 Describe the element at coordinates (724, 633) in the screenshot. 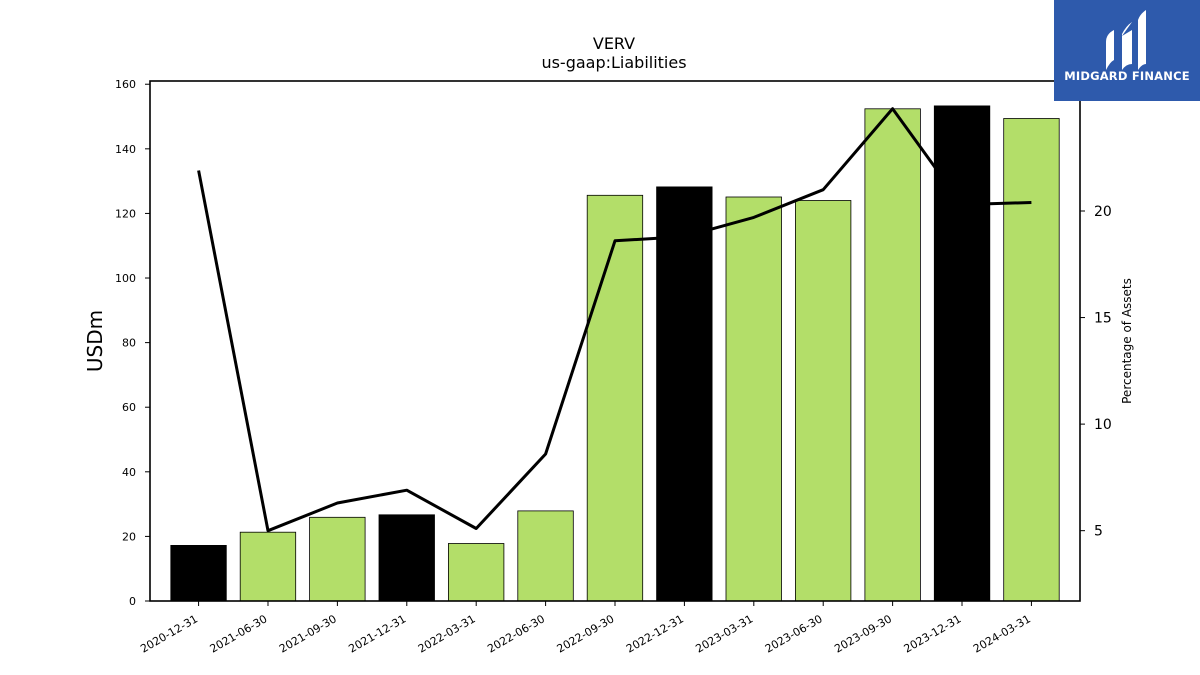

I see `x-tick-label-2023-03-31: 2023-03-31` at that location.